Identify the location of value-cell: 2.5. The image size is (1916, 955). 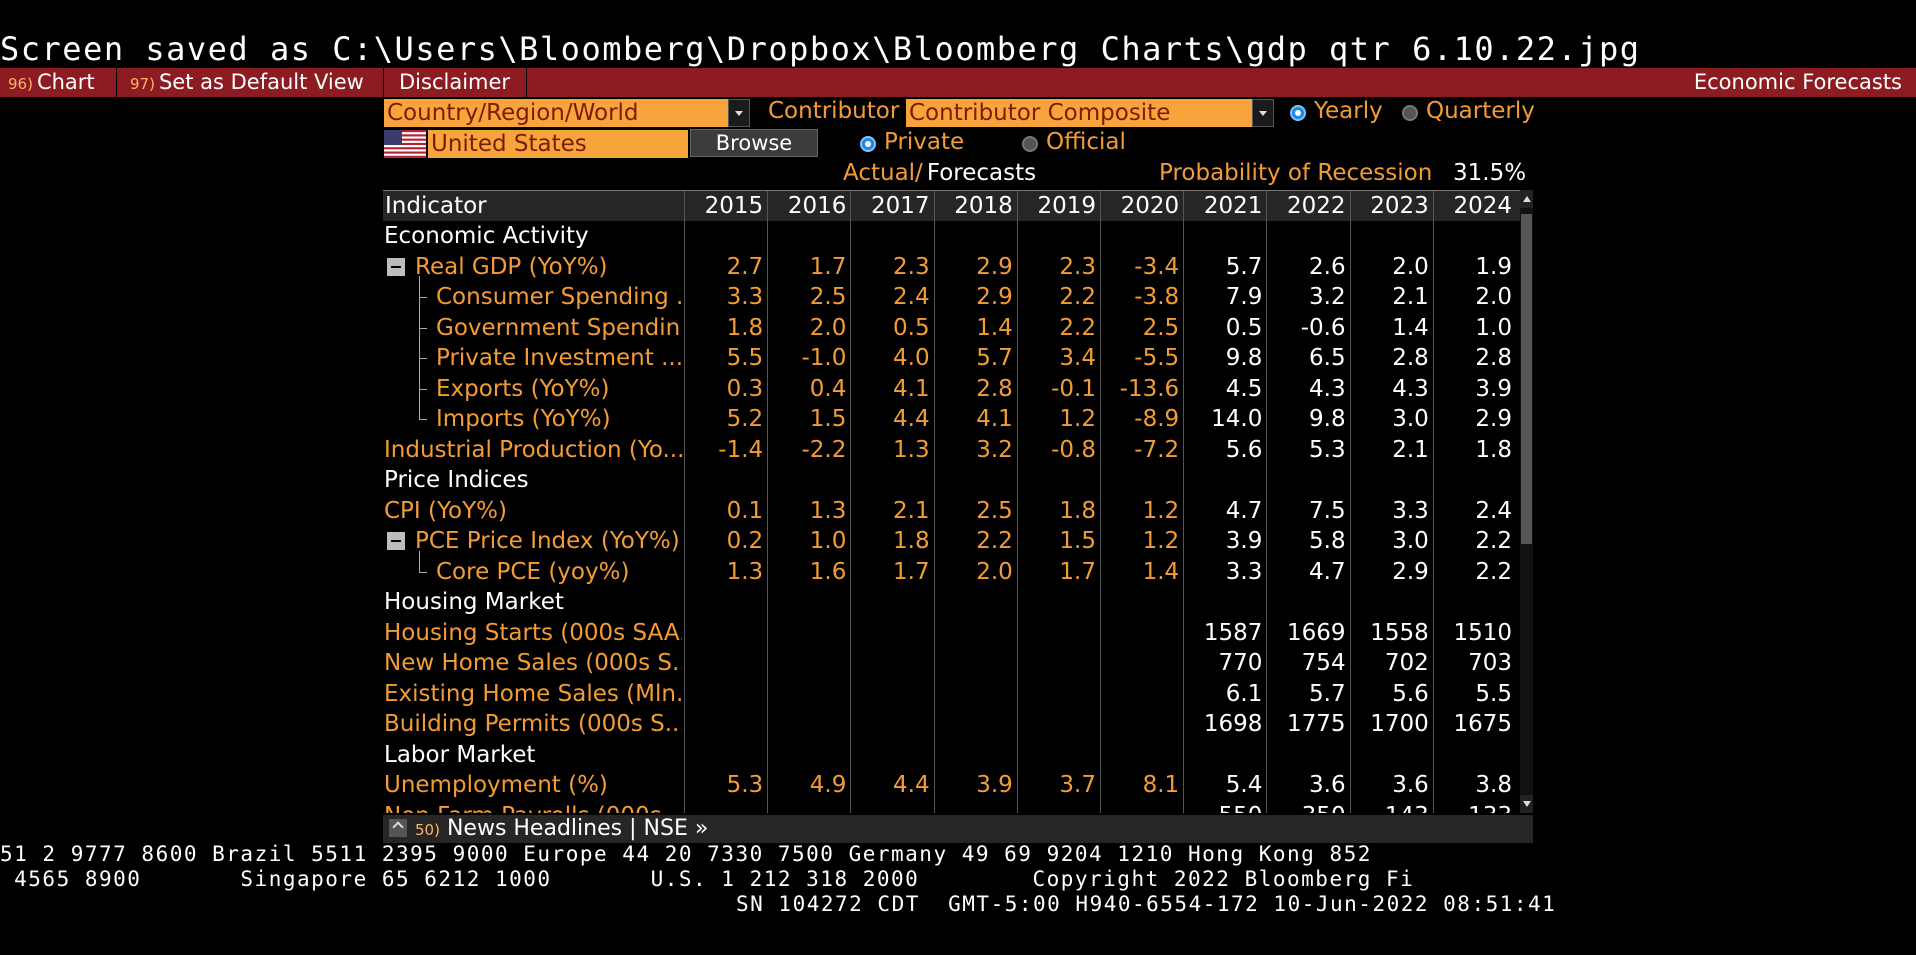
(994, 510).